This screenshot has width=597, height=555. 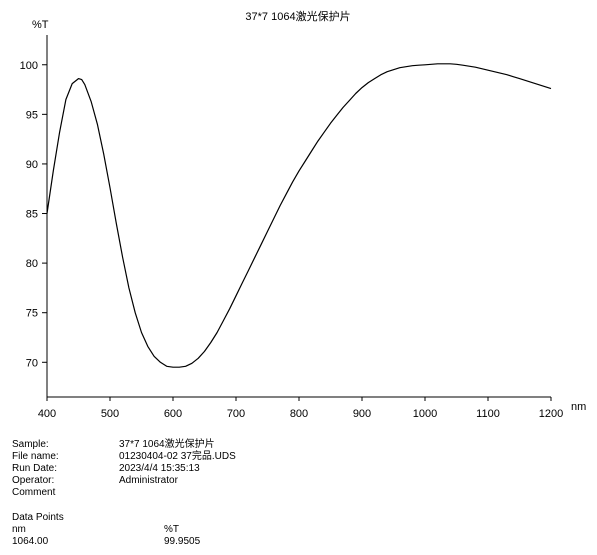 What do you see at coordinates (29, 66) in the screenshot?
I see `y-tick-label: 100` at bounding box center [29, 66].